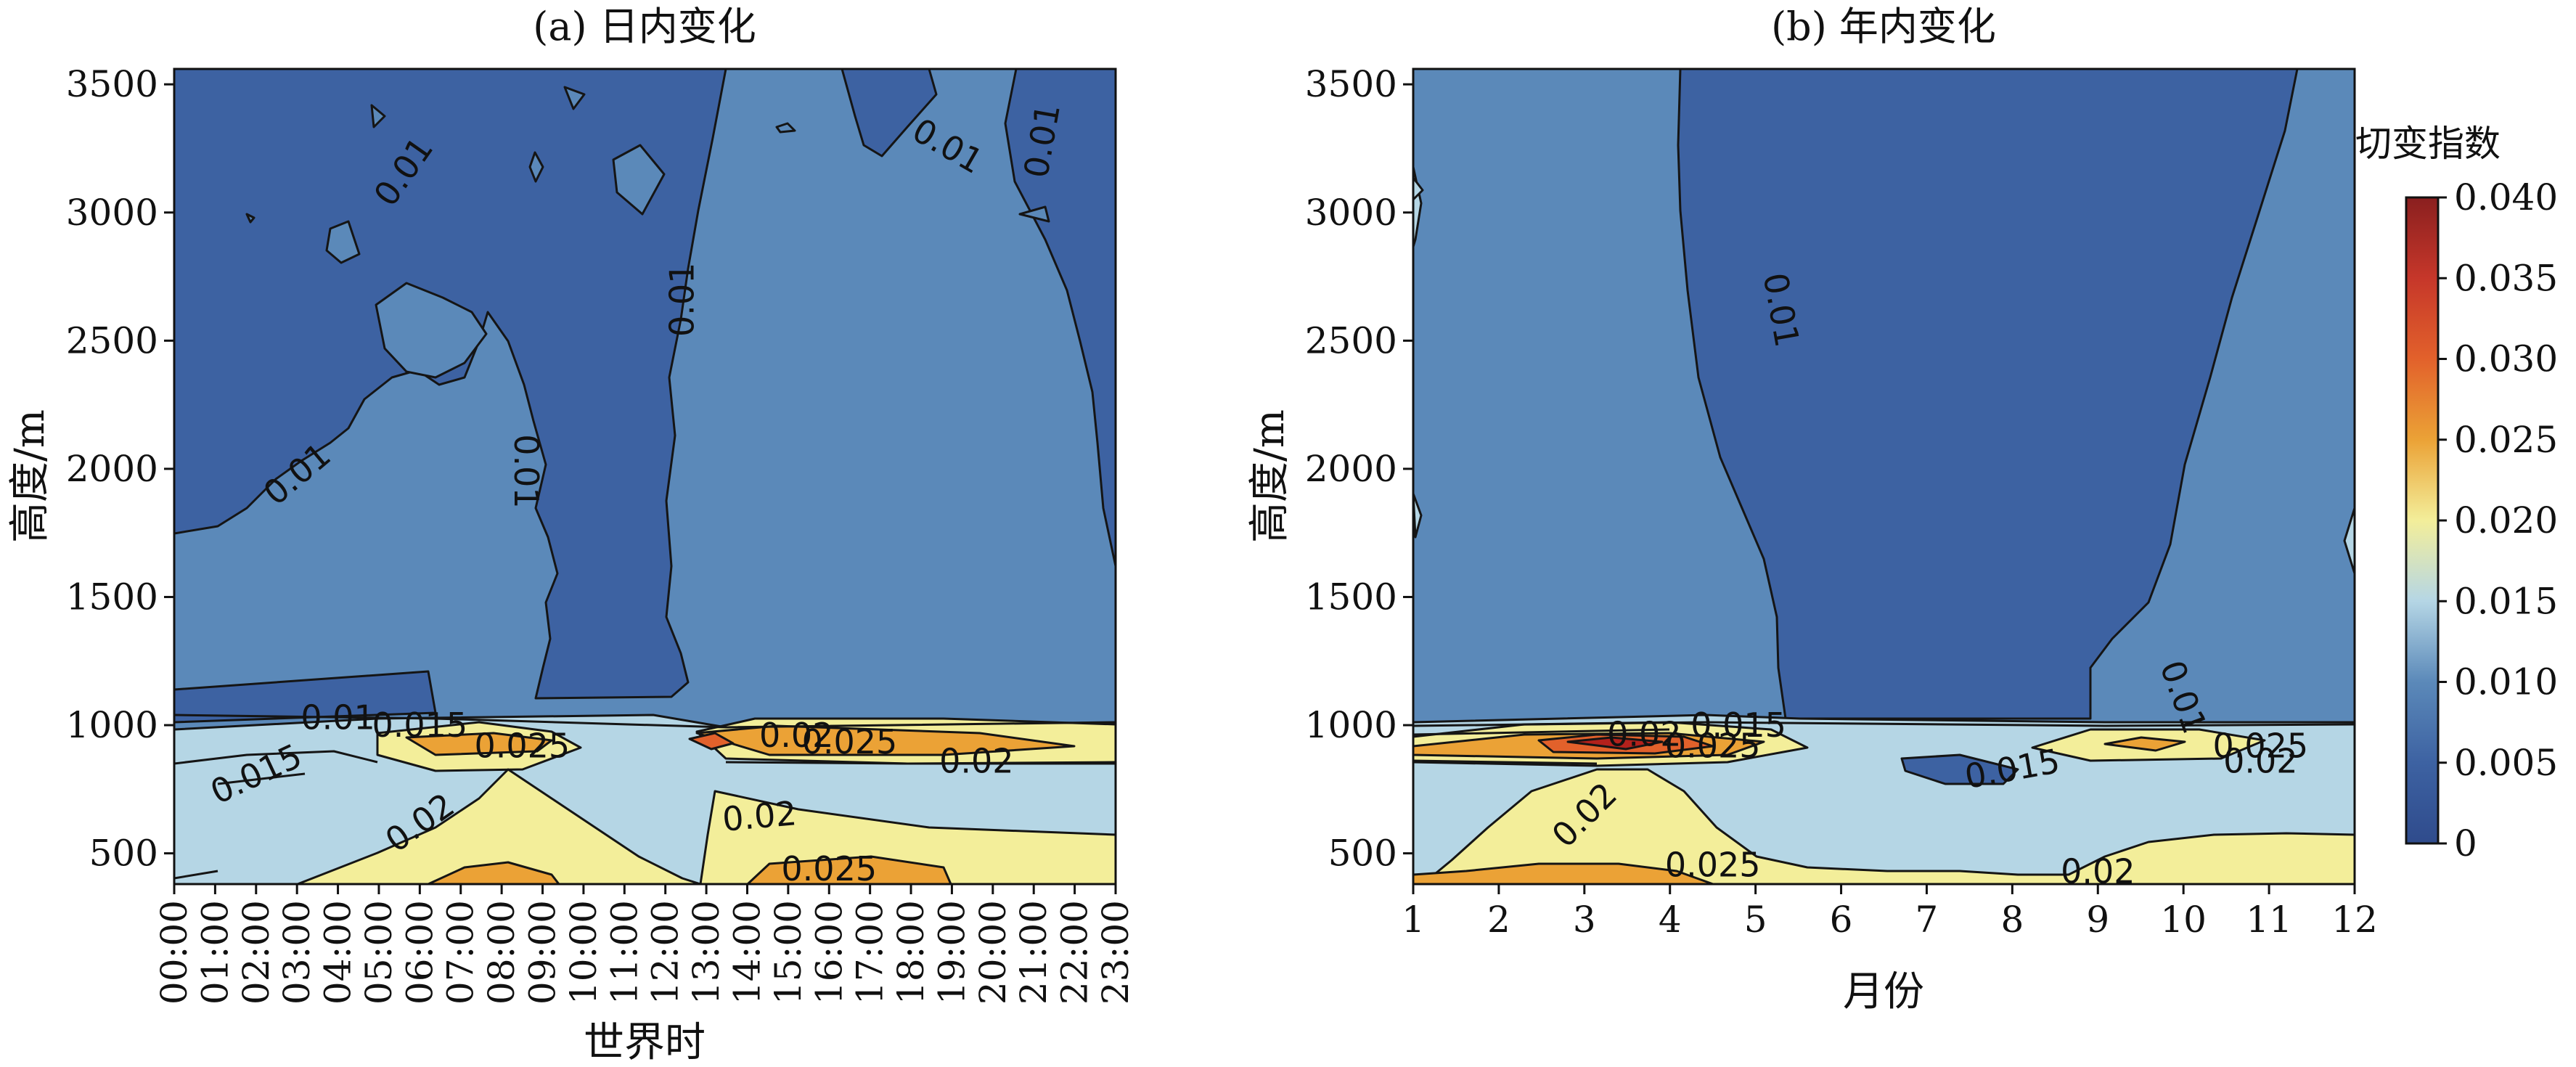 The width and height of the screenshot is (2576, 1067). Describe the element at coordinates (174, 952) in the screenshot. I see `x-tick-label: 00:00` at that location.